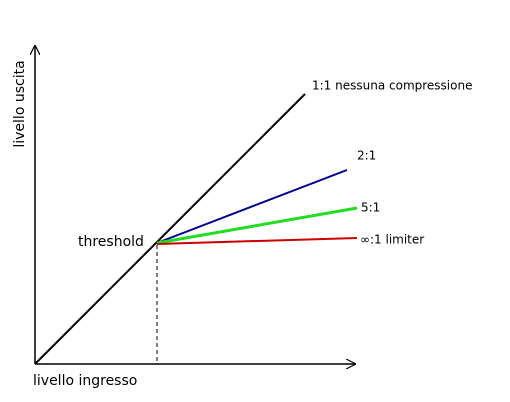  Describe the element at coordinates (257, 241) in the screenshot. I see `line-limiter` at that location.